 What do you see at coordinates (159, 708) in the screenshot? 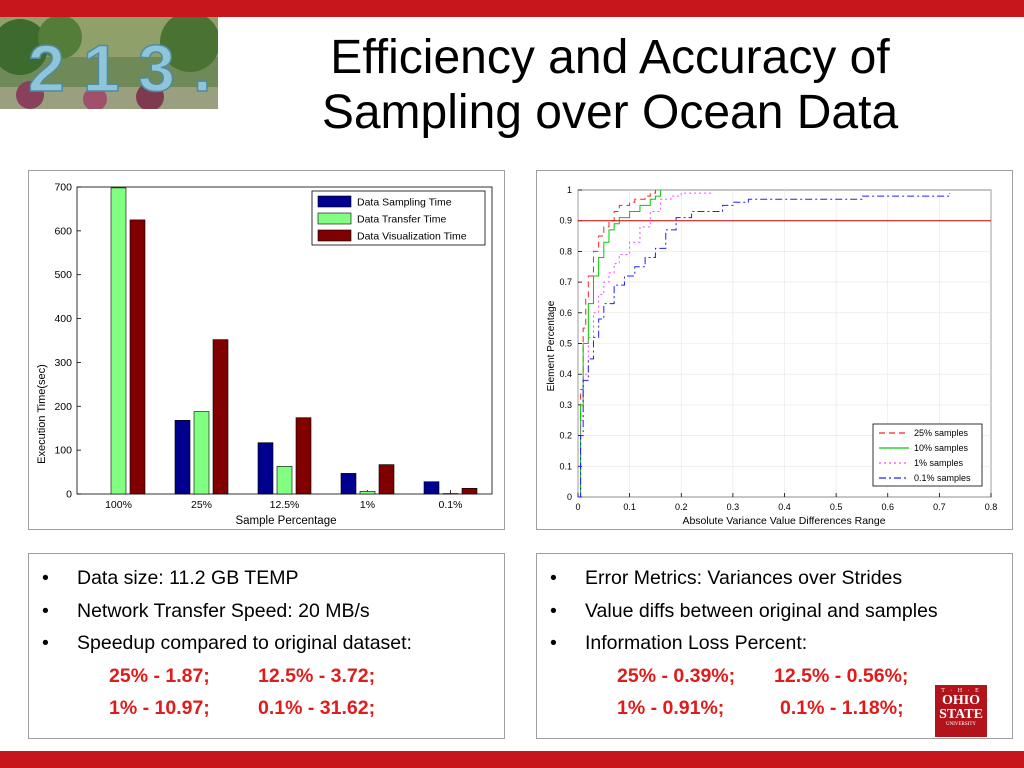
I see `speedup-1: 1% - 10.97;` at bounding box center [159, 708].